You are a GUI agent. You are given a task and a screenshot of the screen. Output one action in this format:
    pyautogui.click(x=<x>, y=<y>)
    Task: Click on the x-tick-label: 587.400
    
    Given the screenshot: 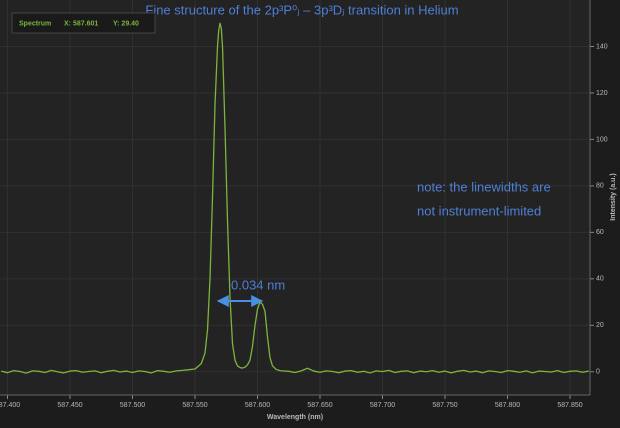 What is the action you would take?
    pyautogui.click(x=10, y=405)
    